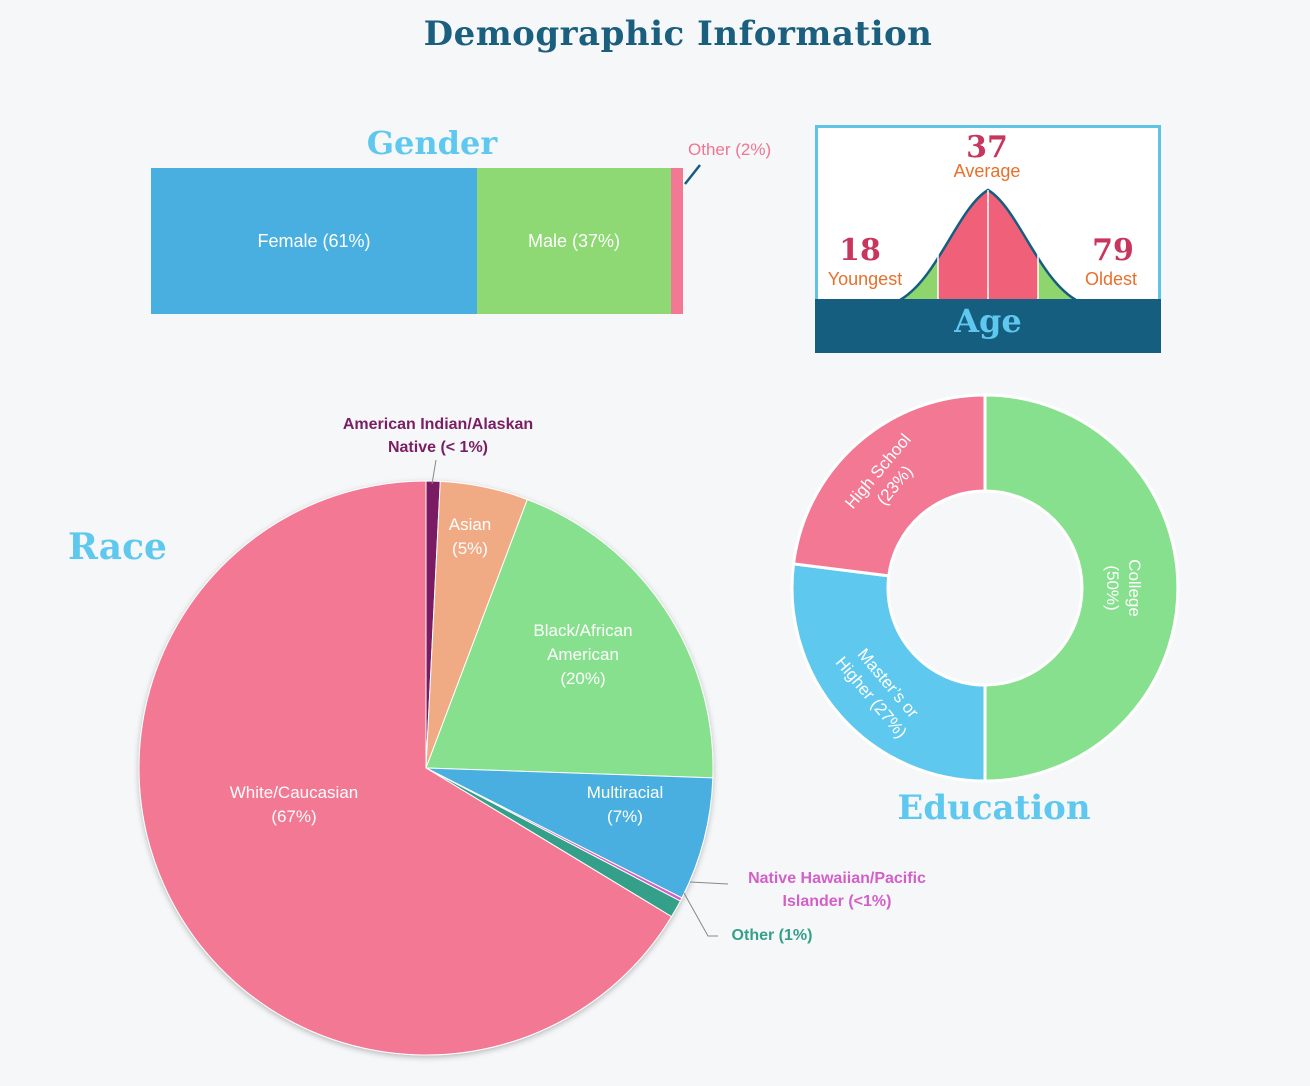 The image size is (1310, 1086). What do you see at coordinates (470, 536) in the screenshot?
I see `race-asian-label: Asian (5%)` at bounding box center [470, 536].